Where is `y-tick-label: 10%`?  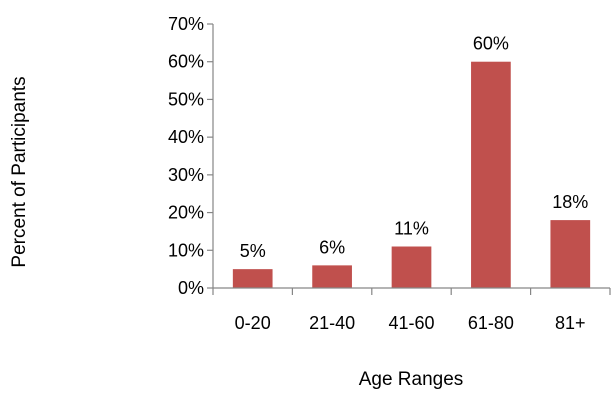 y-tick-label: 10% is located at coordinates (186, 250).